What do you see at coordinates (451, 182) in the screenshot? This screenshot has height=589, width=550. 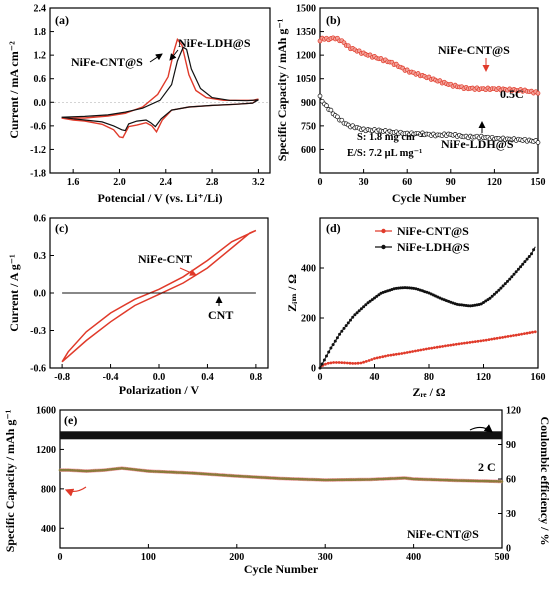 I see `x-tick-label: 90` at bounding box center [451, 182].